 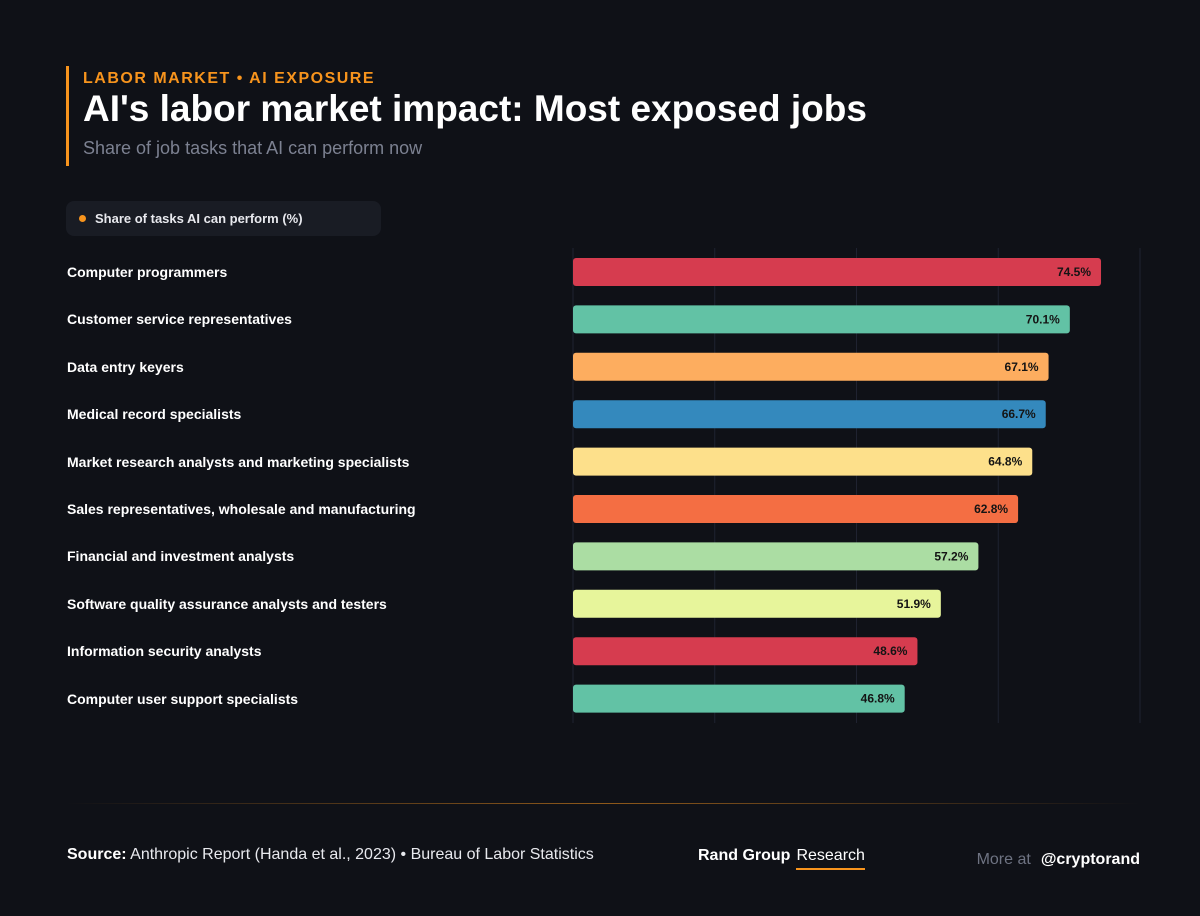 What do you see at coordinates (830, 858) in the screenshot?
I see `brand-sub: Research` at bounding box center [830, 858].